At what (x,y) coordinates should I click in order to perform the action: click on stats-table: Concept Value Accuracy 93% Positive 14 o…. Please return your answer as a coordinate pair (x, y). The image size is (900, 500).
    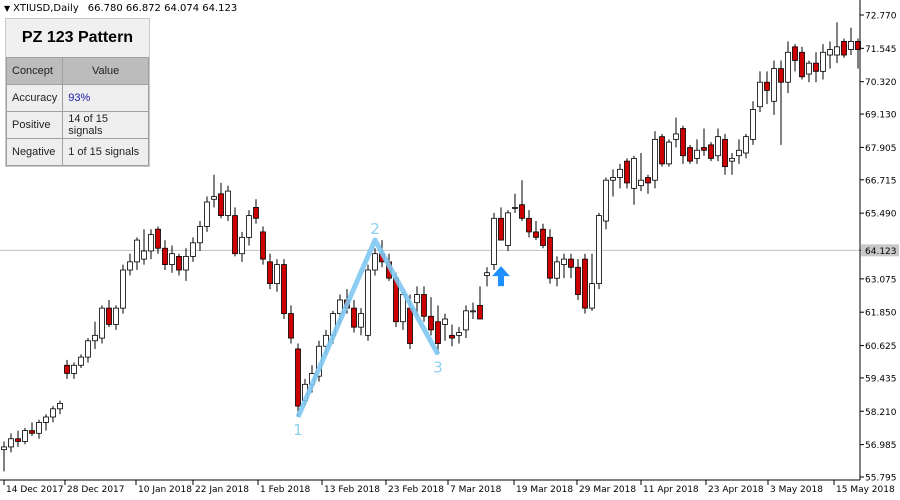
    Looking at the image, I should click on (77, 111).